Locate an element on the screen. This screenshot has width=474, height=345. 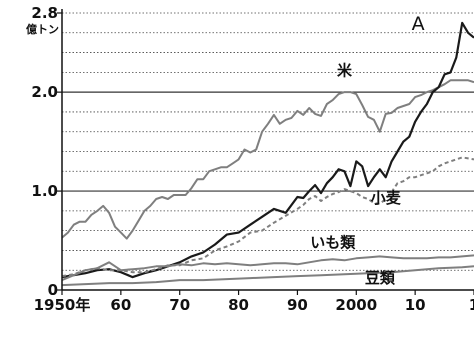
y-tick-label: 2.8 is located at coordinates (44, 13).